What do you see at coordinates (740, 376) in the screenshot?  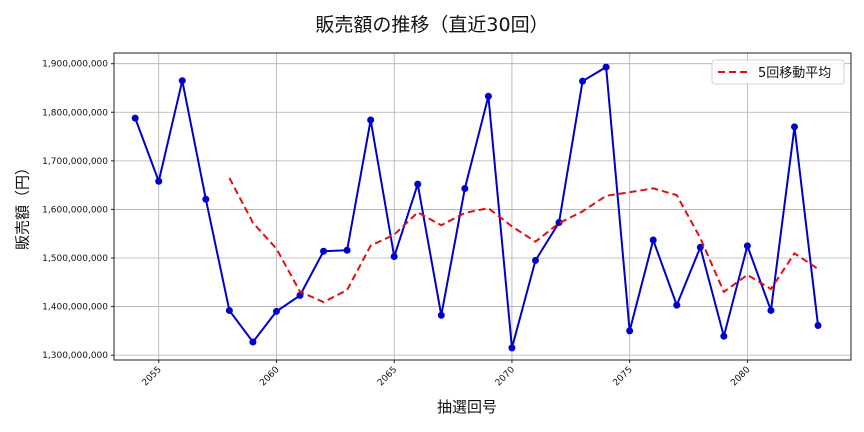 I see `x-tick-label: 2080` at bounding box center [740, 376].